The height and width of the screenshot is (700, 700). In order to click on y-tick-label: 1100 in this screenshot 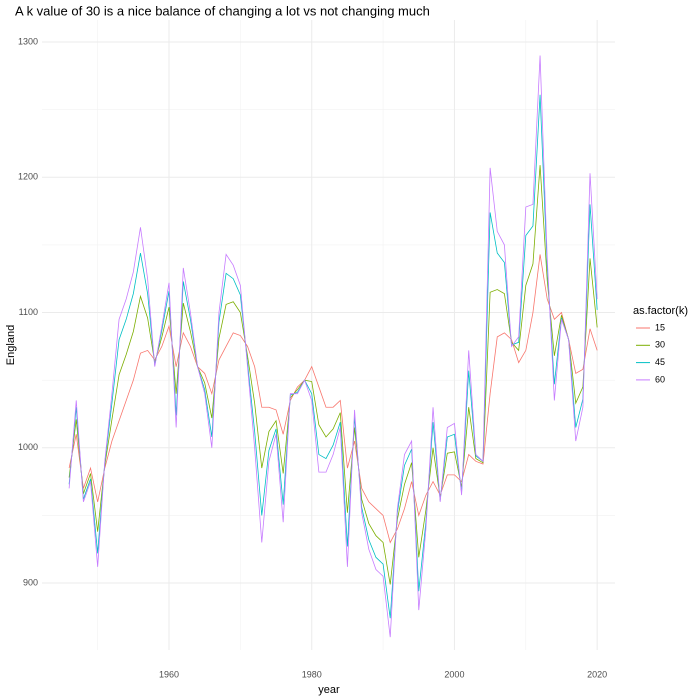, I will do `click(28, 312)`.